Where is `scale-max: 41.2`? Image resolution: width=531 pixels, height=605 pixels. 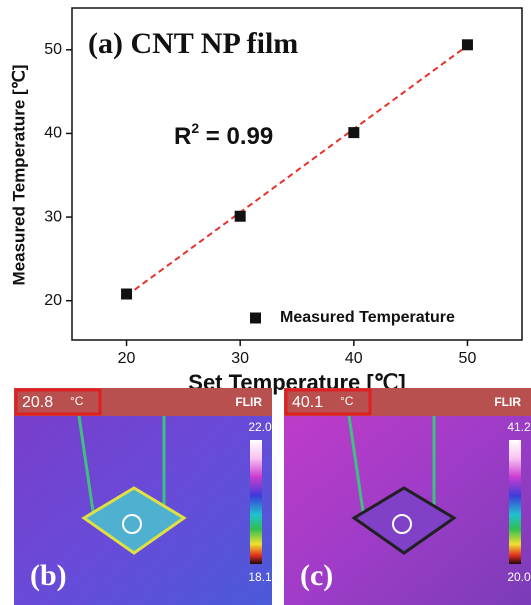 scale-max: 41.2 is located at coordinates (519, 427).